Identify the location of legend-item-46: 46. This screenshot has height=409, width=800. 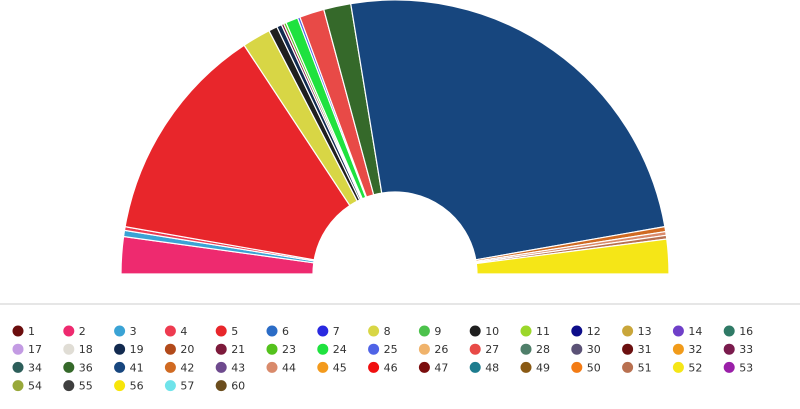
(383, 367).